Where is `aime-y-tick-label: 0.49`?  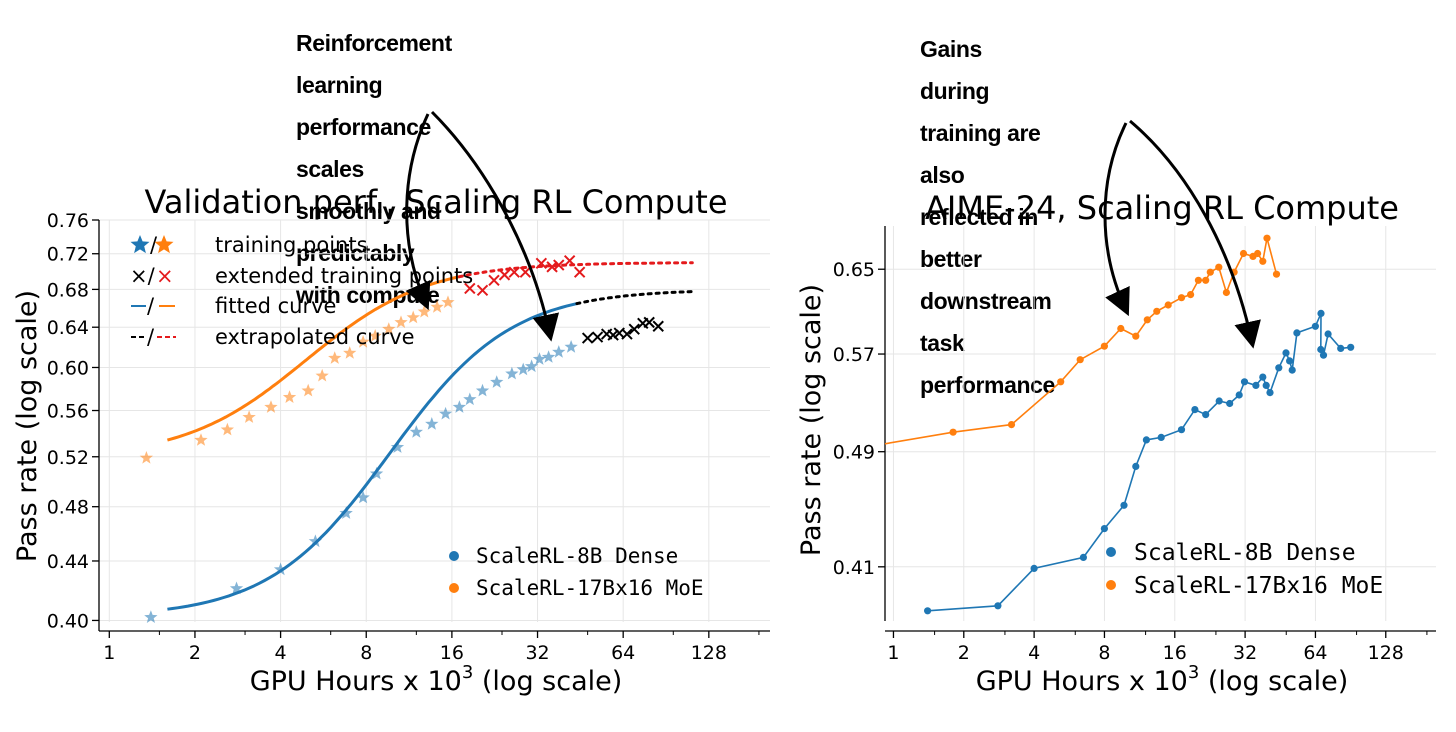 aime-y-tick-label: 0.49 is located at coordinates (854, 453).